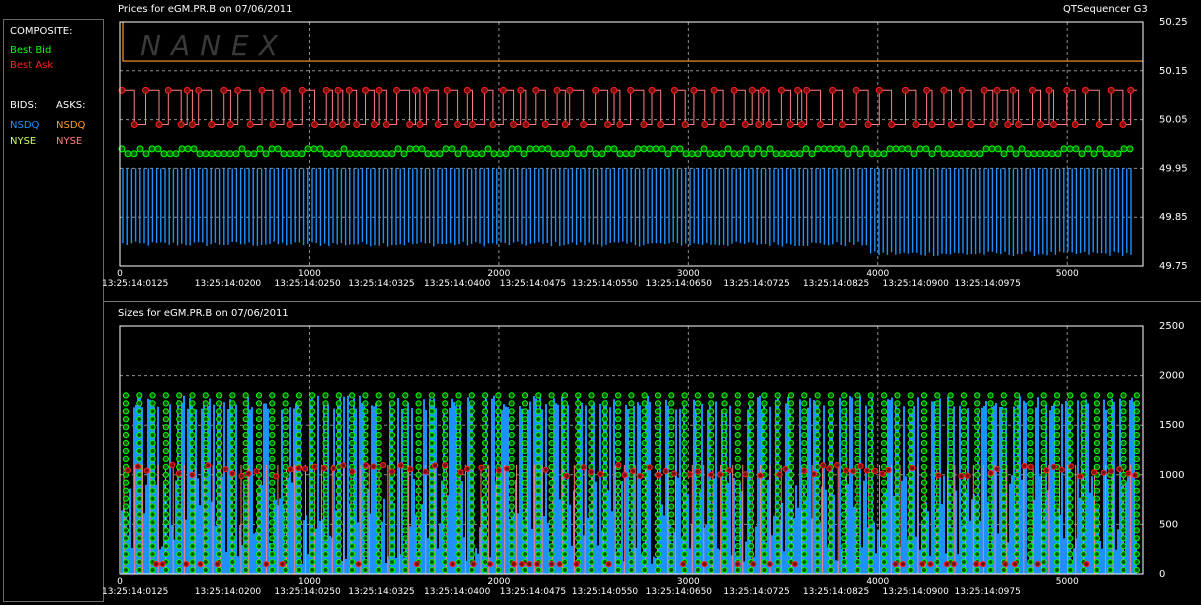  I want to click on nanex-watermark: NANEX, so click(214, 45).